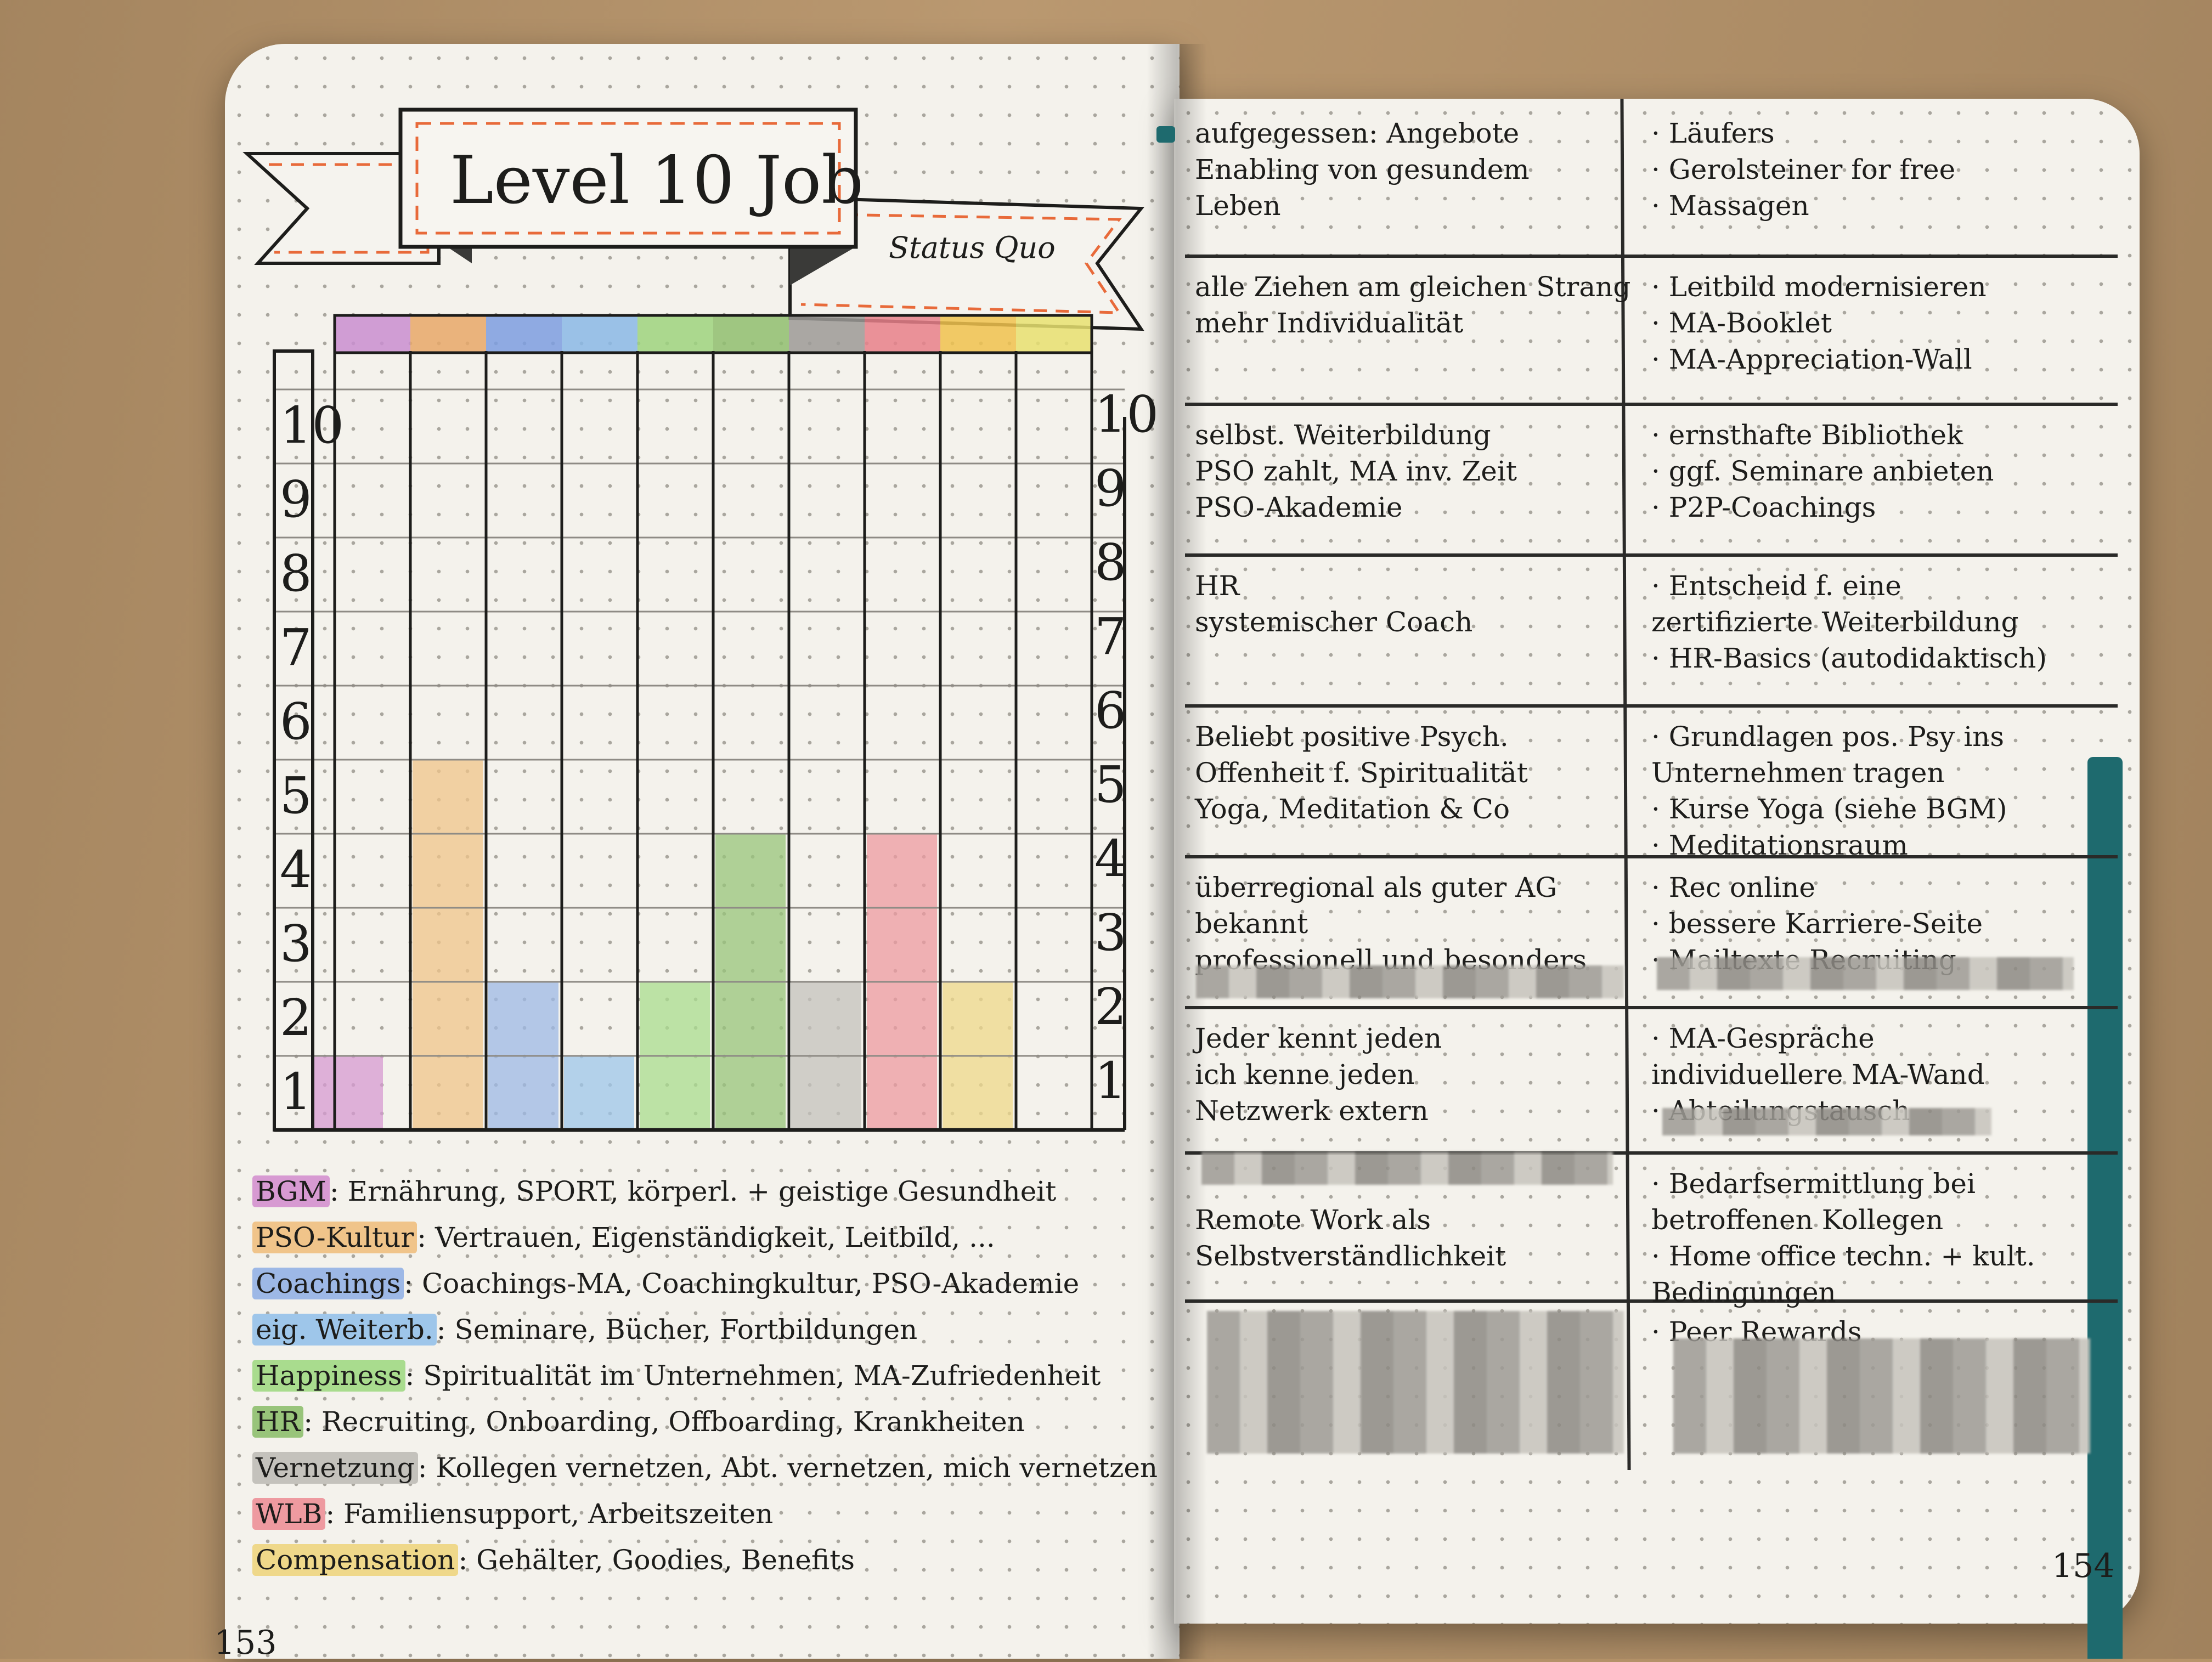  I want to click on cell-line: systemischer Coach, so click(1334, 622).